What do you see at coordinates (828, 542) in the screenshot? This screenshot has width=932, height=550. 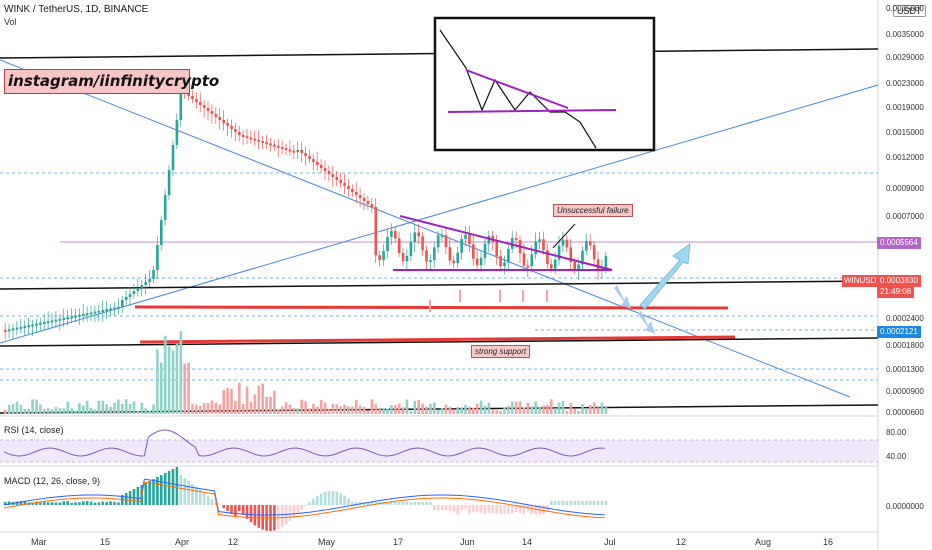 I see `time-axis-label: 16` at bounding box center [828, 542].